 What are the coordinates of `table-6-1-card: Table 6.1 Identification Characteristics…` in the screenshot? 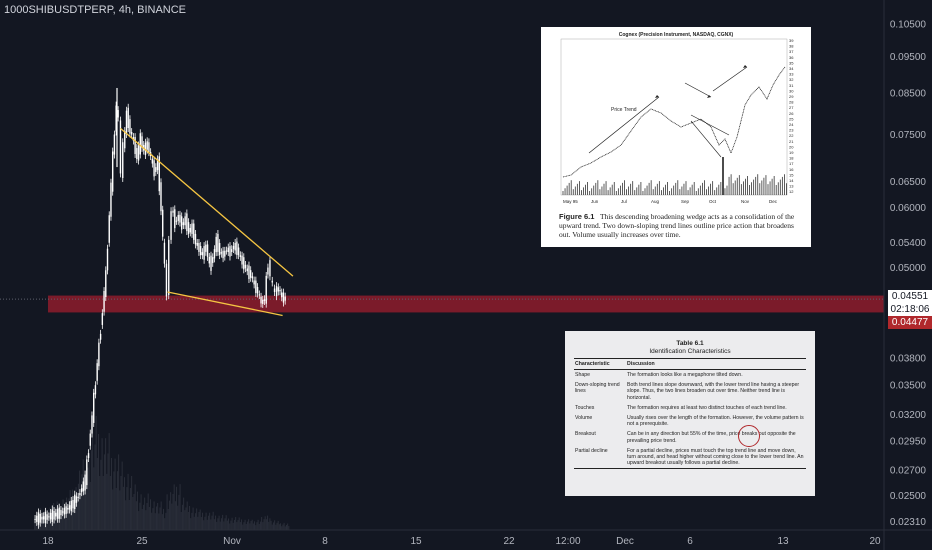 It's located at (690, 413).